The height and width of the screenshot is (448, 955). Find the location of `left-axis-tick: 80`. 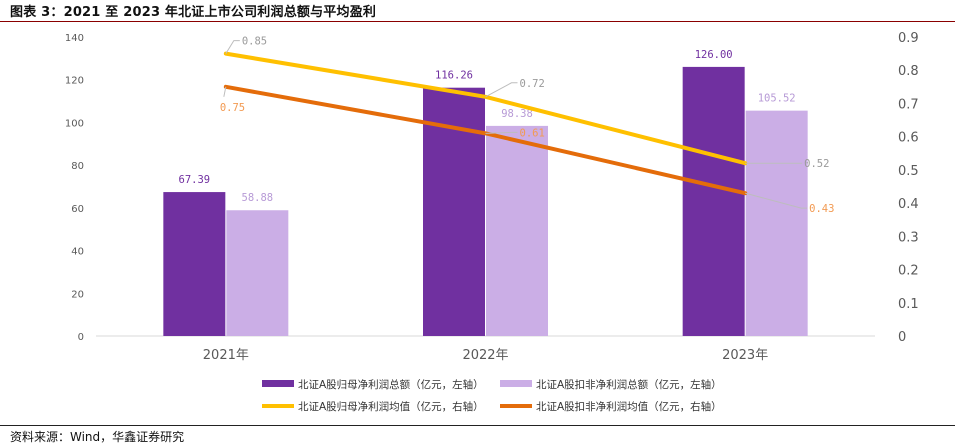

left-axis-tick: 80 is located at coordinates (77, 166).